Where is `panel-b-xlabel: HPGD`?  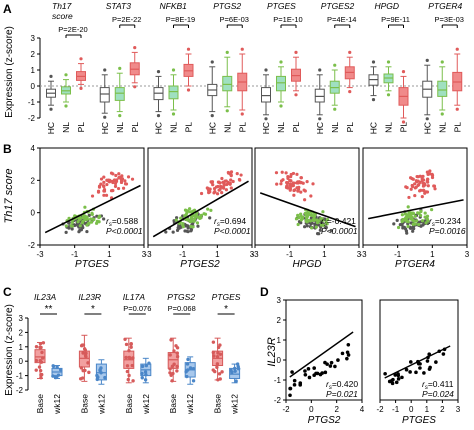
panel-b-xlabel: HPGD is located at coordinates (307, 264).